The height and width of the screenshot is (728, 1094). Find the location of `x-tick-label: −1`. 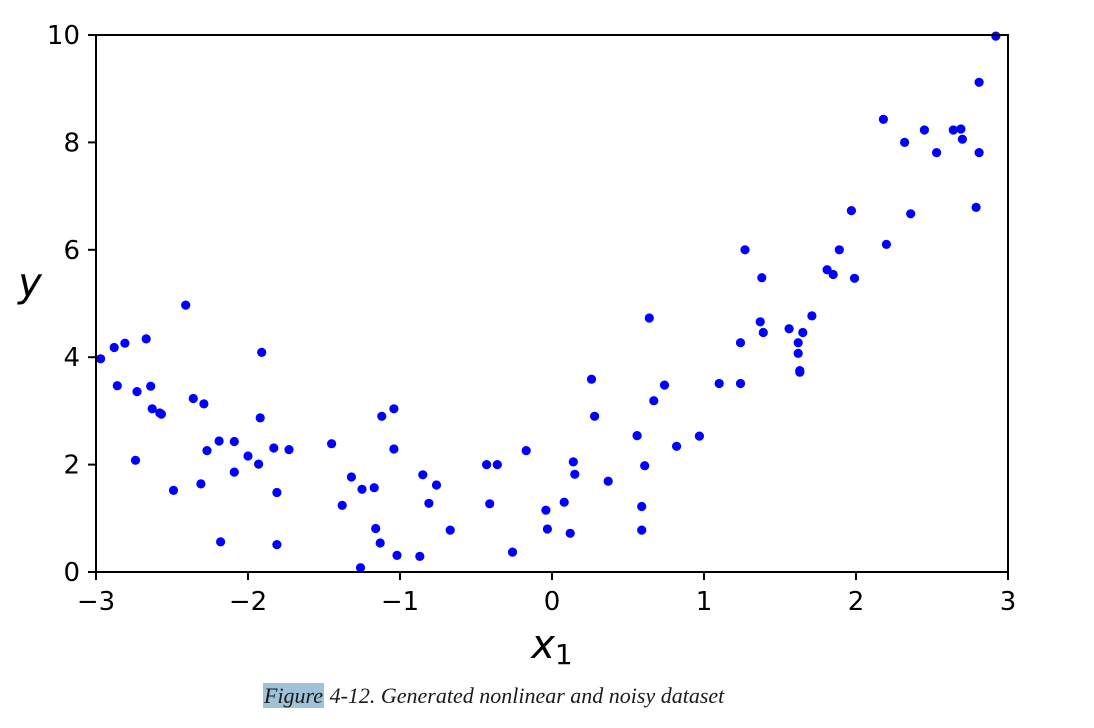

x-tick-label: −1 is located at coordinates (400, 602).